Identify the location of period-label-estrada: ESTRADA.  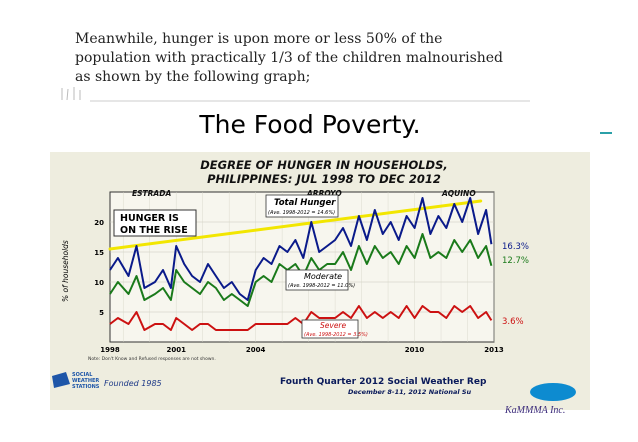
(151, 193).